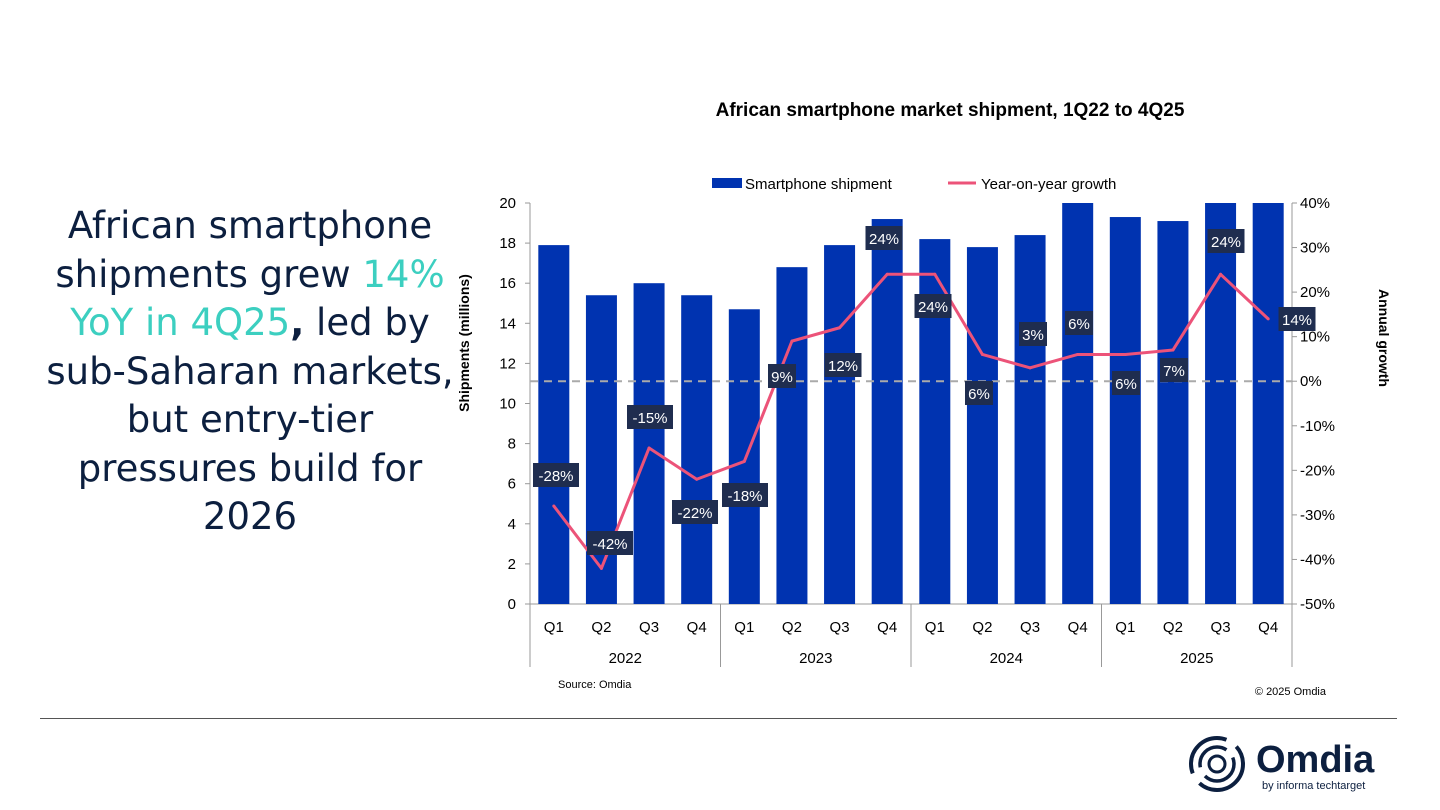 Image resolution: width=1440 pixels, height=810 pixels. Describe the element at coordinates (507, 203) in the screenshot. I see `y-tick-label: 20` at that location.